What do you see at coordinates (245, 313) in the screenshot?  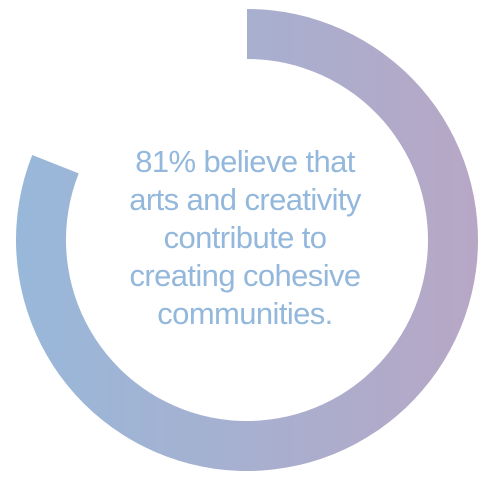 I see `statement-line: communities.` at bounding box center [245, 313].